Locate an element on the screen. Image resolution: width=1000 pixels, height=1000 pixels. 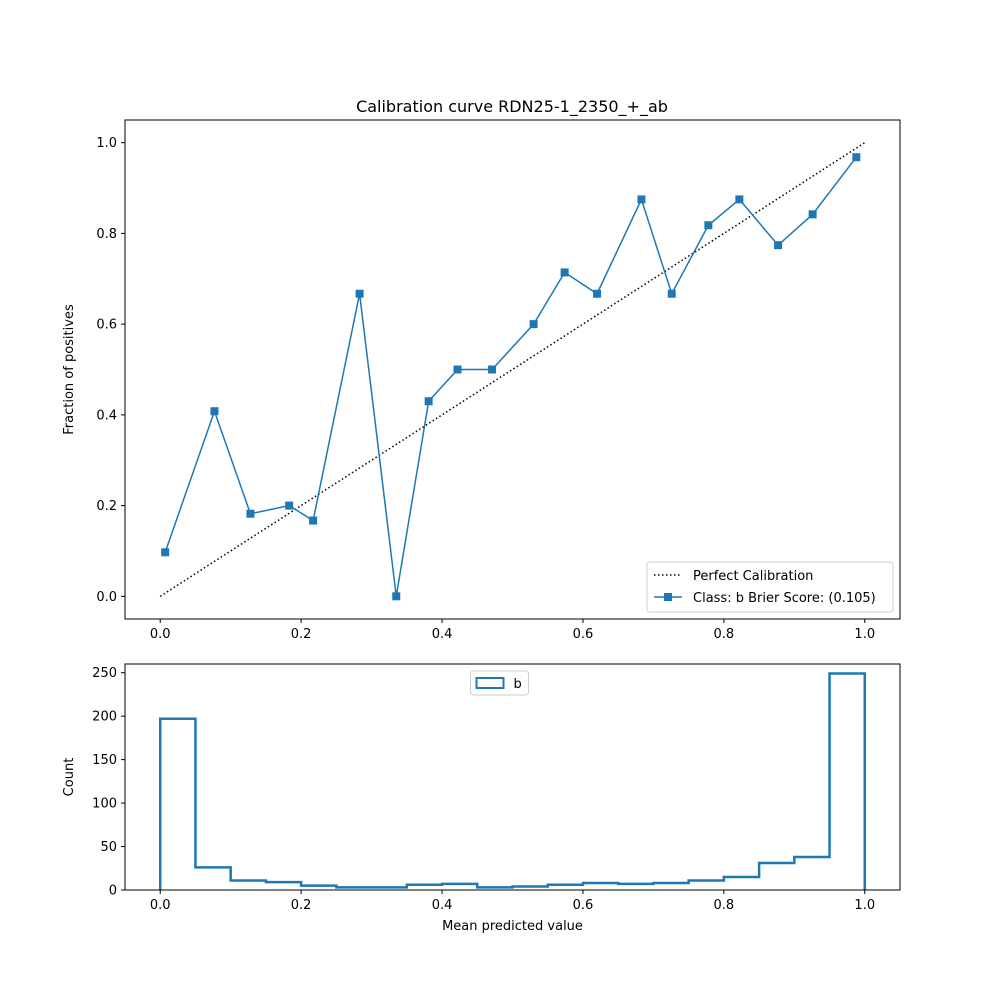
bottom-x-tick-label-2: 0.4 is located at coordinates (442, 905).